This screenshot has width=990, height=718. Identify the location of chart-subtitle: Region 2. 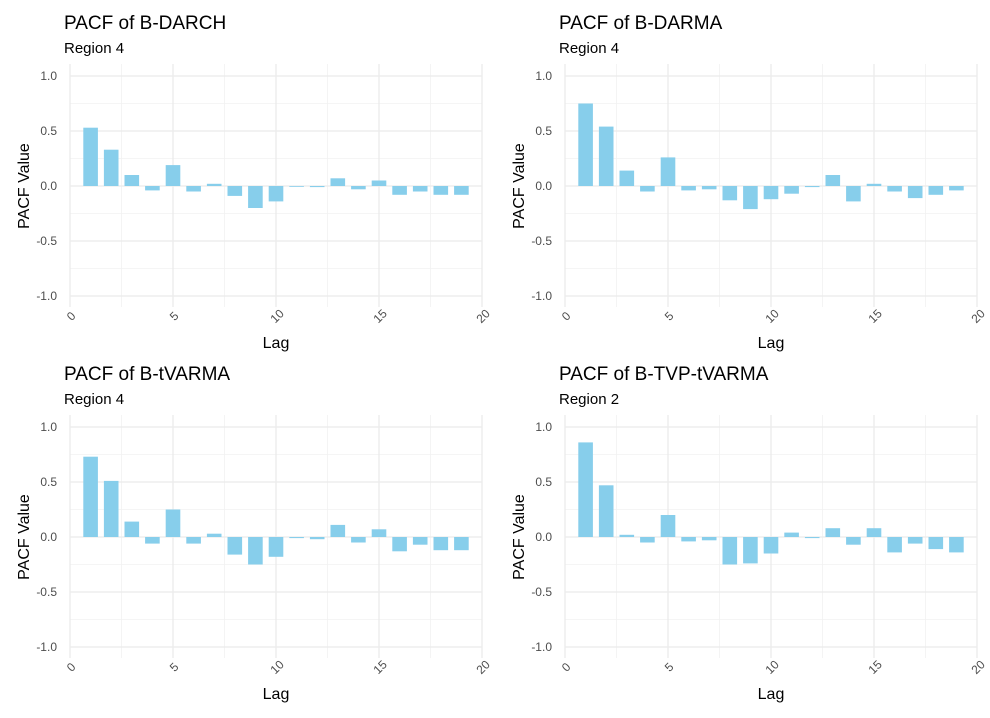
(589, 399).